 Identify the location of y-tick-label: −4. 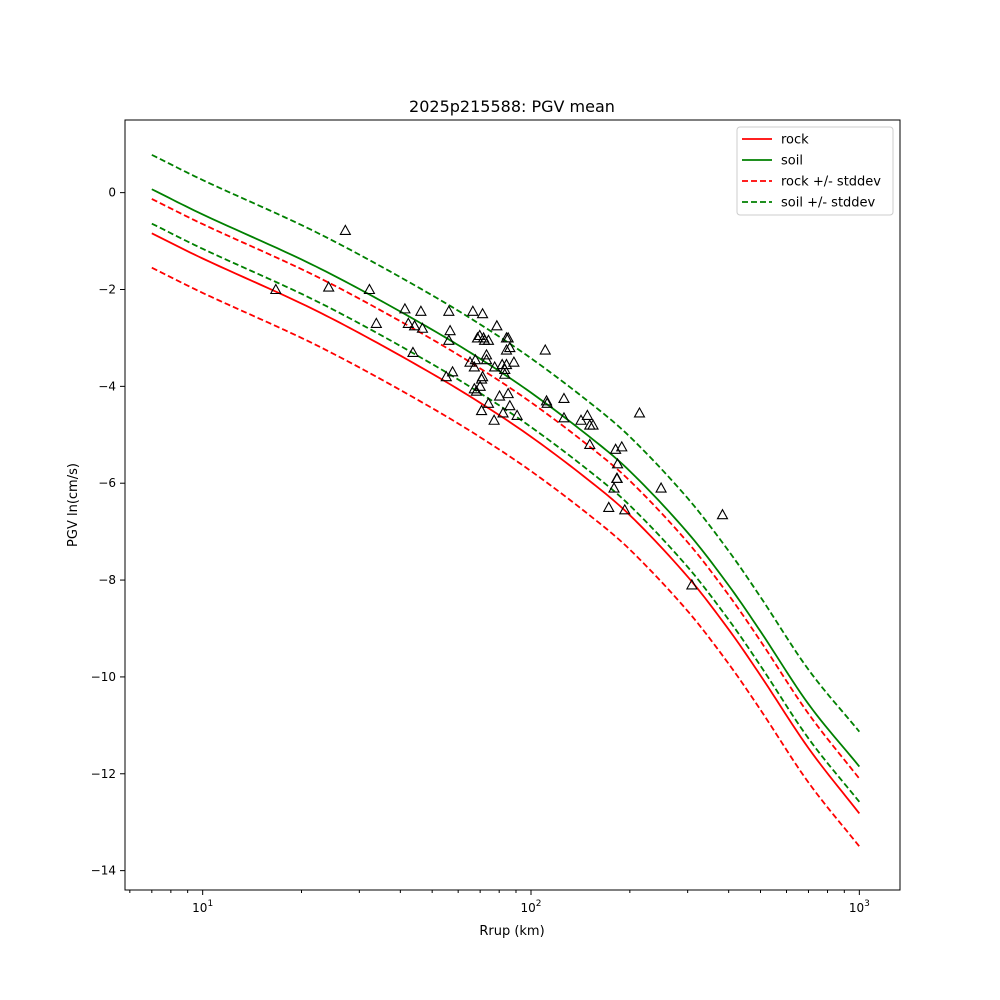
(107, 386).